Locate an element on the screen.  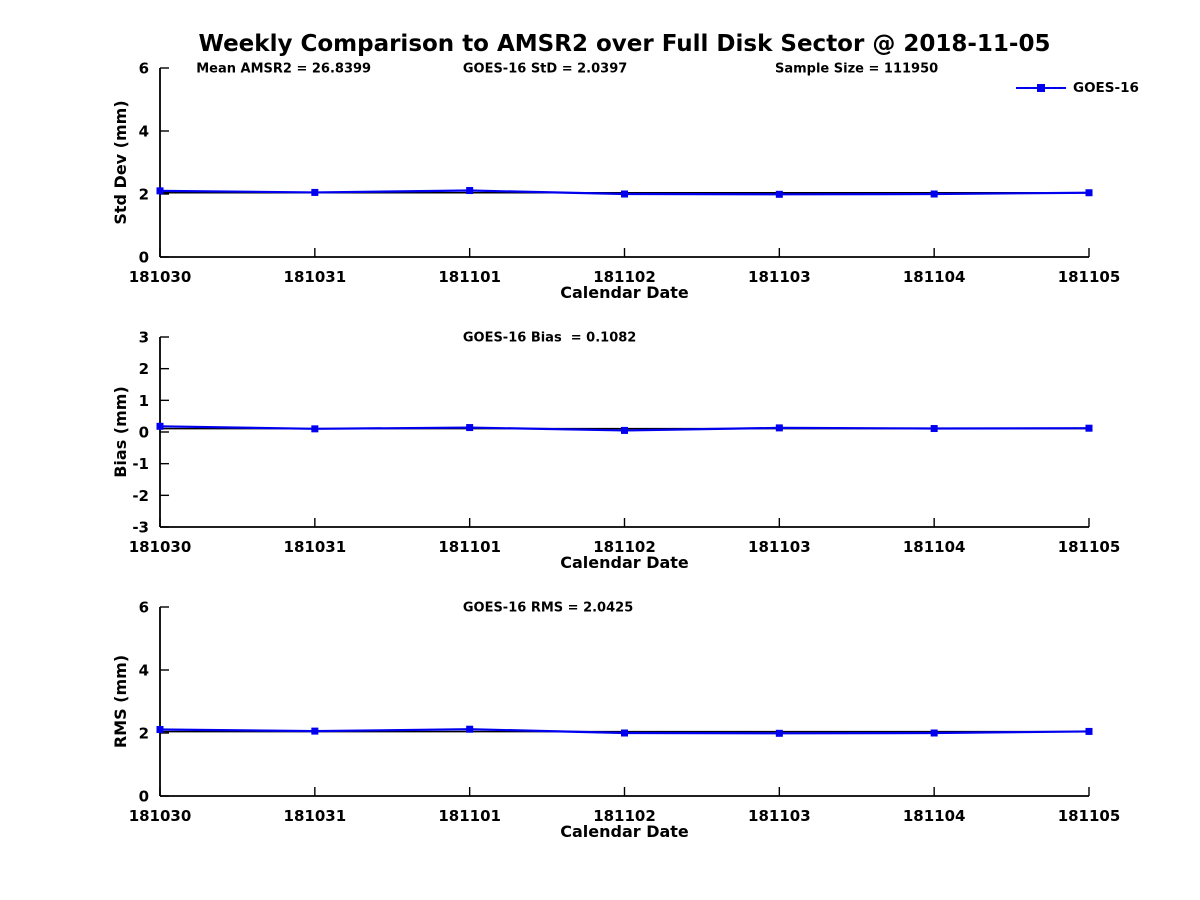
y-tick-label: -3 is located at coordinates (140, 528).